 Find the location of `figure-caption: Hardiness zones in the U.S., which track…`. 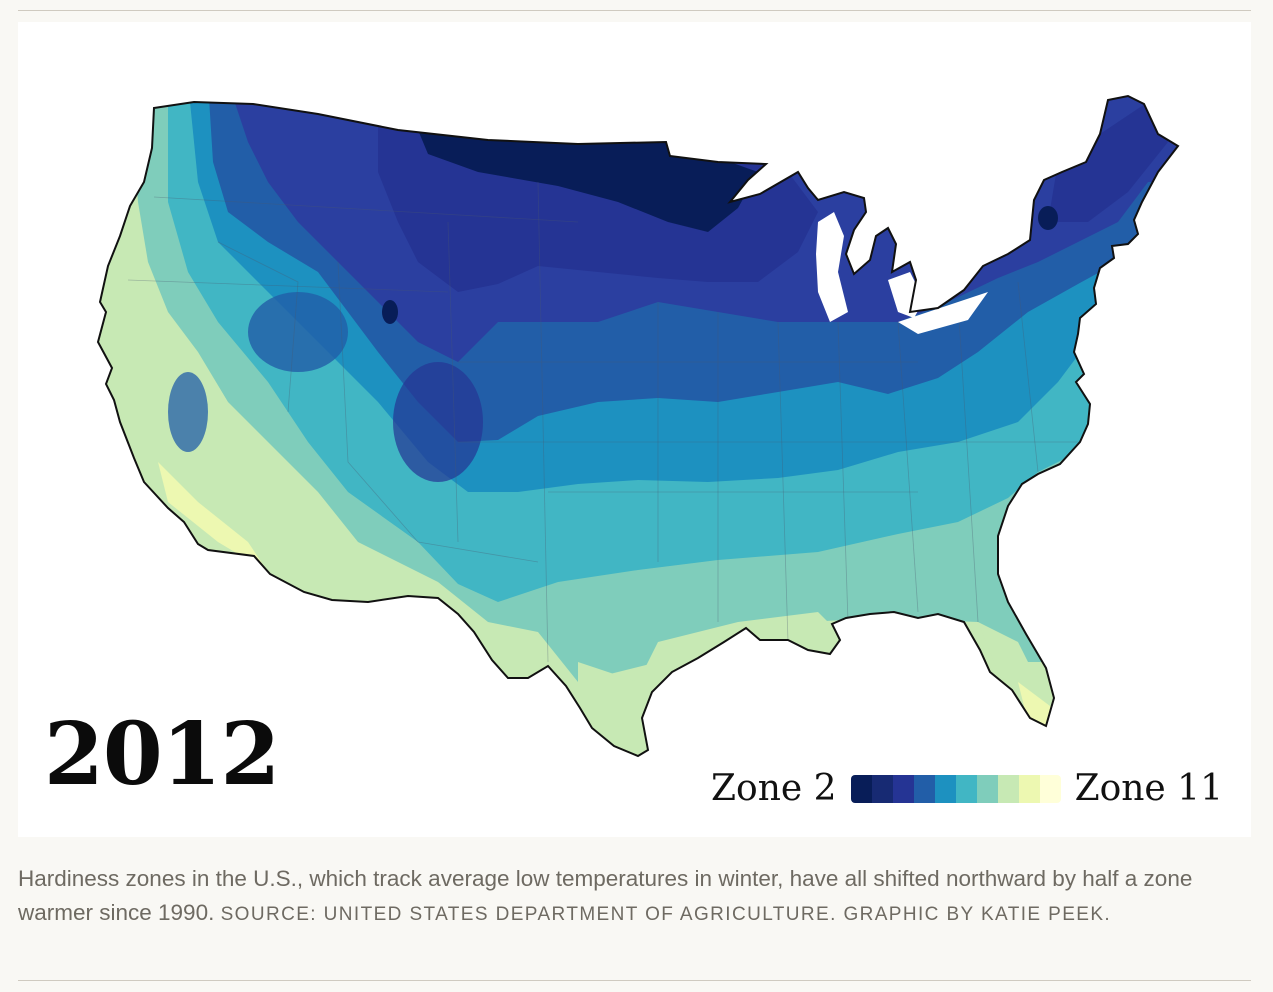

figure-caption: Hardiness zones in the U.S., which track… is located at coordinates (634, 897).